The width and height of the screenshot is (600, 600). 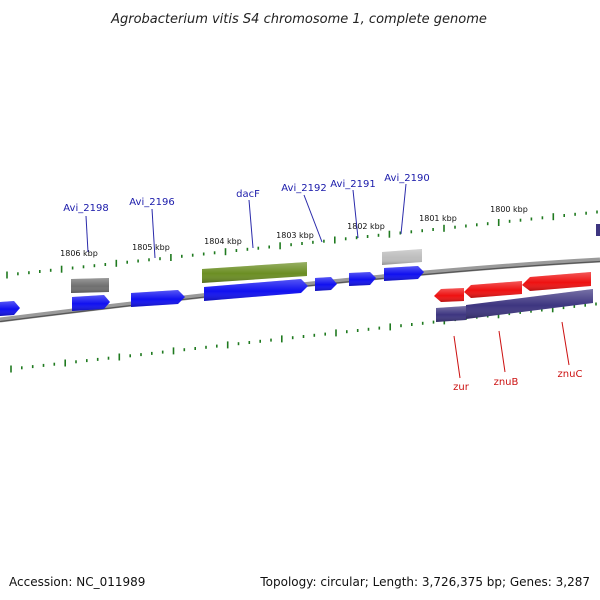 What do you see at coordinates (556, 281) in the screenshot?
I see `gene-znuc-feature-shade` at bounding box center [556, 281].